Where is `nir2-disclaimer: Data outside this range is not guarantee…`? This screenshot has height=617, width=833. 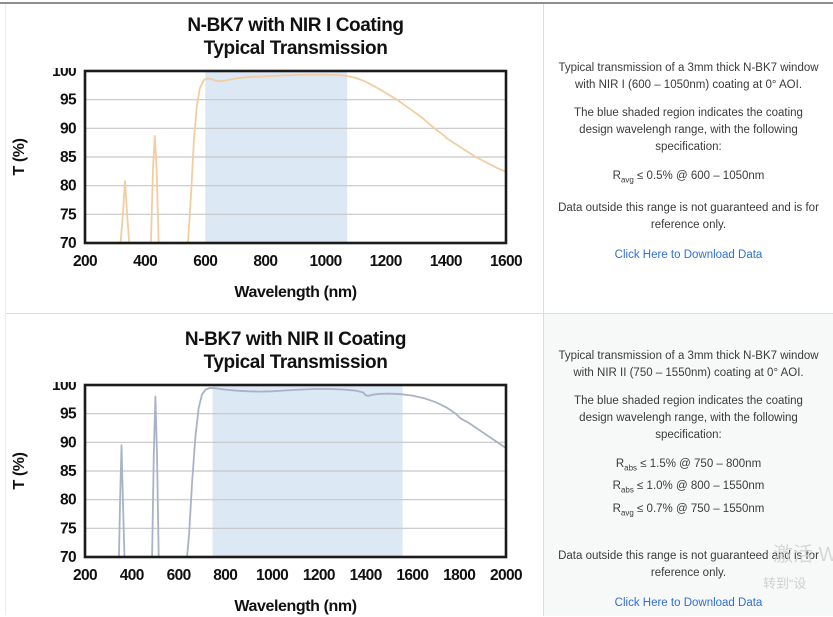 nir2-disclaimer: Data outside this range is not guarantee… is located at coordinates (688, 564).